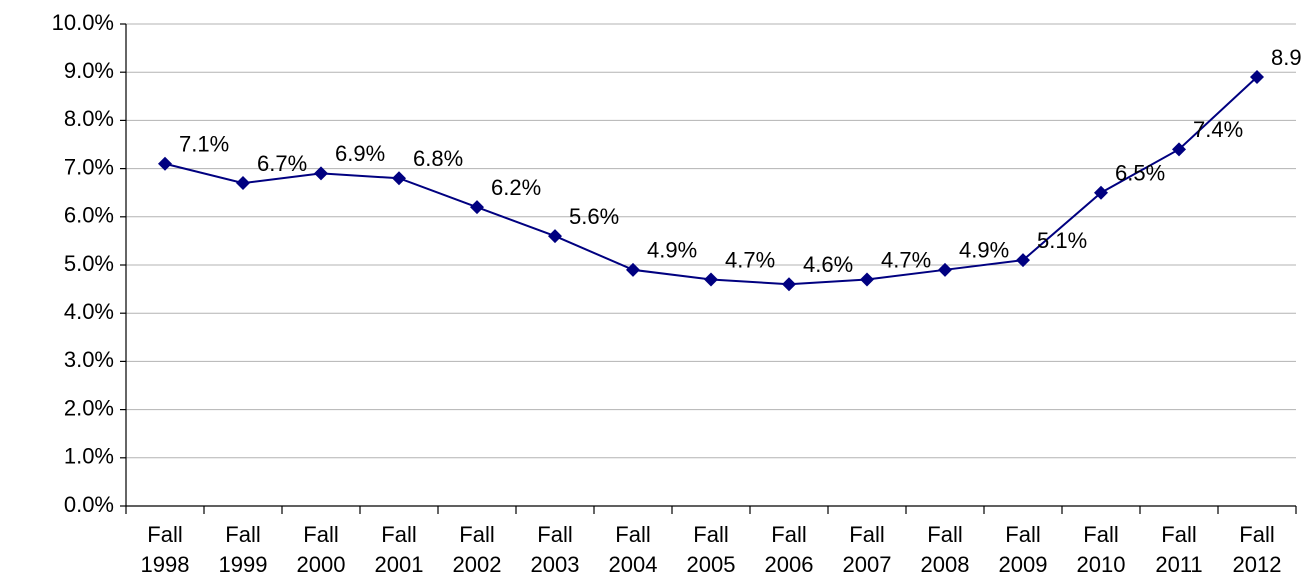 This screenshot has height=582, width=1302. What do you see at coordinates (89, 407) in the screenshot?
I see `y-tick-label: 2.0%` at bounding box center [89, 407].